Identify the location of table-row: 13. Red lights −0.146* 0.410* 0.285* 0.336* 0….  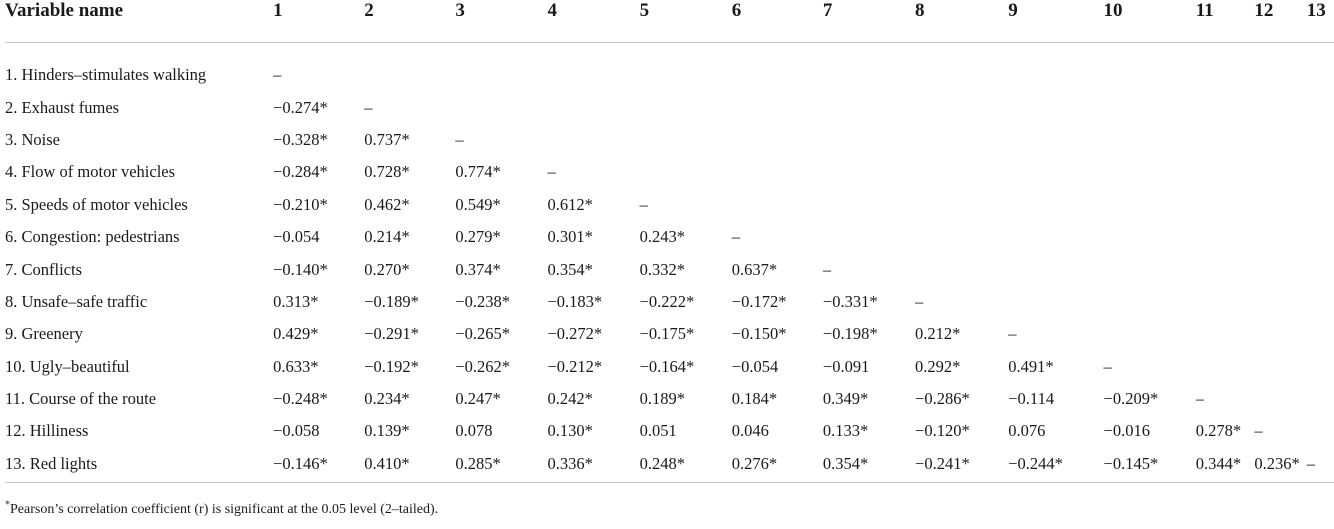
(669, 465).